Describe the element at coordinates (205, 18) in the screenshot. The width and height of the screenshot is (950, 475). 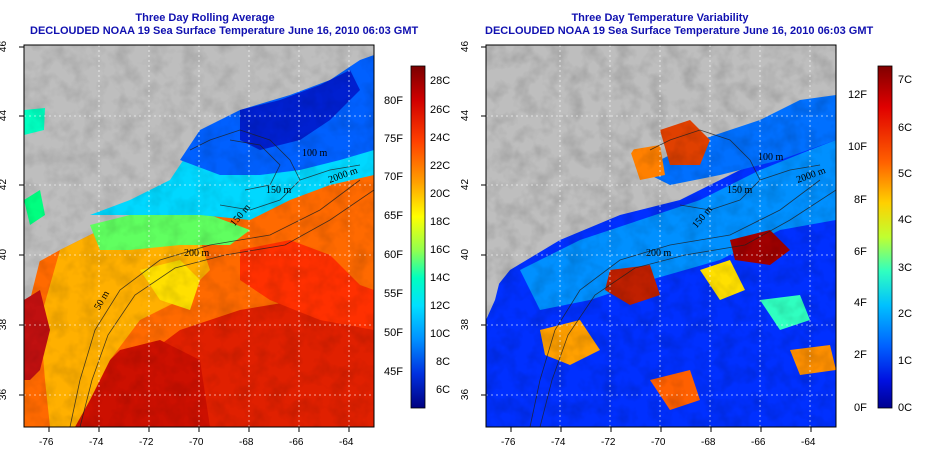
I see `left-title: Three Day Rolling Average` at that location.